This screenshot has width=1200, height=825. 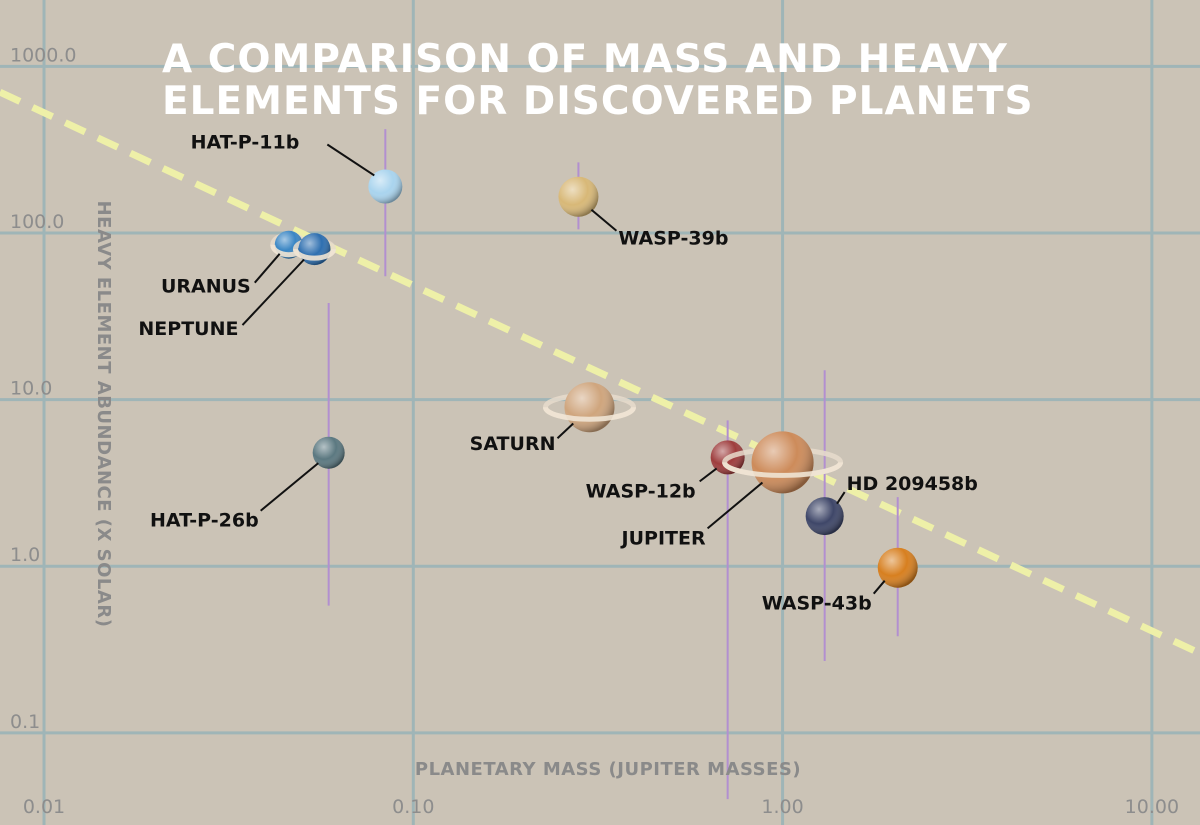 What do you see at coordinates (912, 484) in the screenshot?
I see `label-hd-209458b: HD 209458b` at bounding box center [912, 484].